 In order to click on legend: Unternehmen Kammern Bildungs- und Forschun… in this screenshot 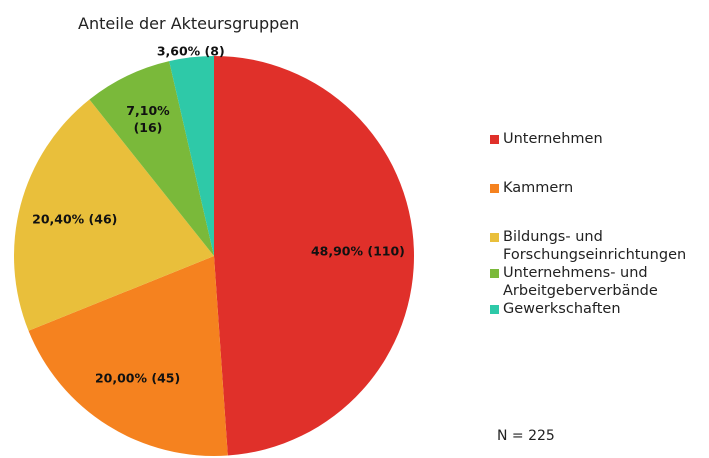, I will do `click(597, 224)`.